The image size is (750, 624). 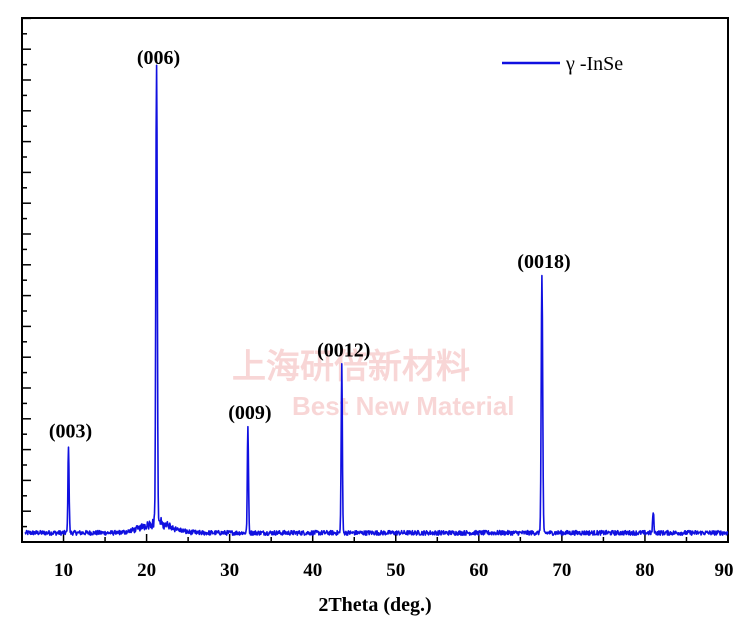 I want to click on peak-label: (0012), so click(x=343, y=351).